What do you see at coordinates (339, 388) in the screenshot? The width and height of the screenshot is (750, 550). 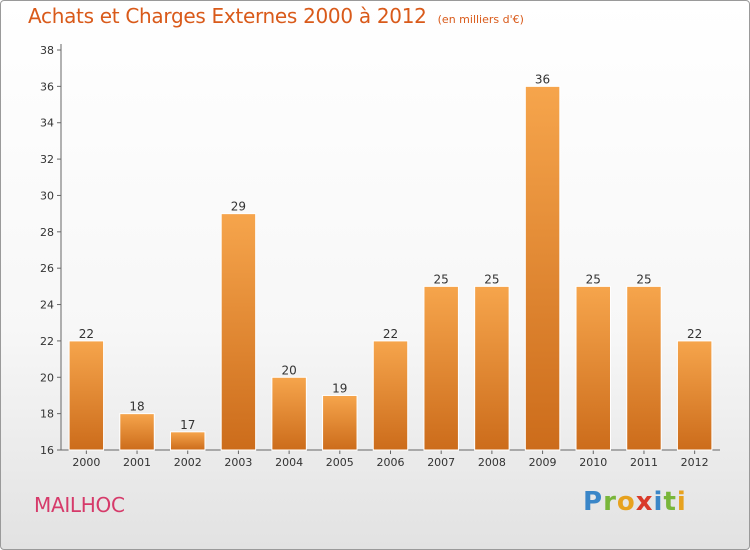 I see `bar-value-label: 19` at bounding box center [339, 388].